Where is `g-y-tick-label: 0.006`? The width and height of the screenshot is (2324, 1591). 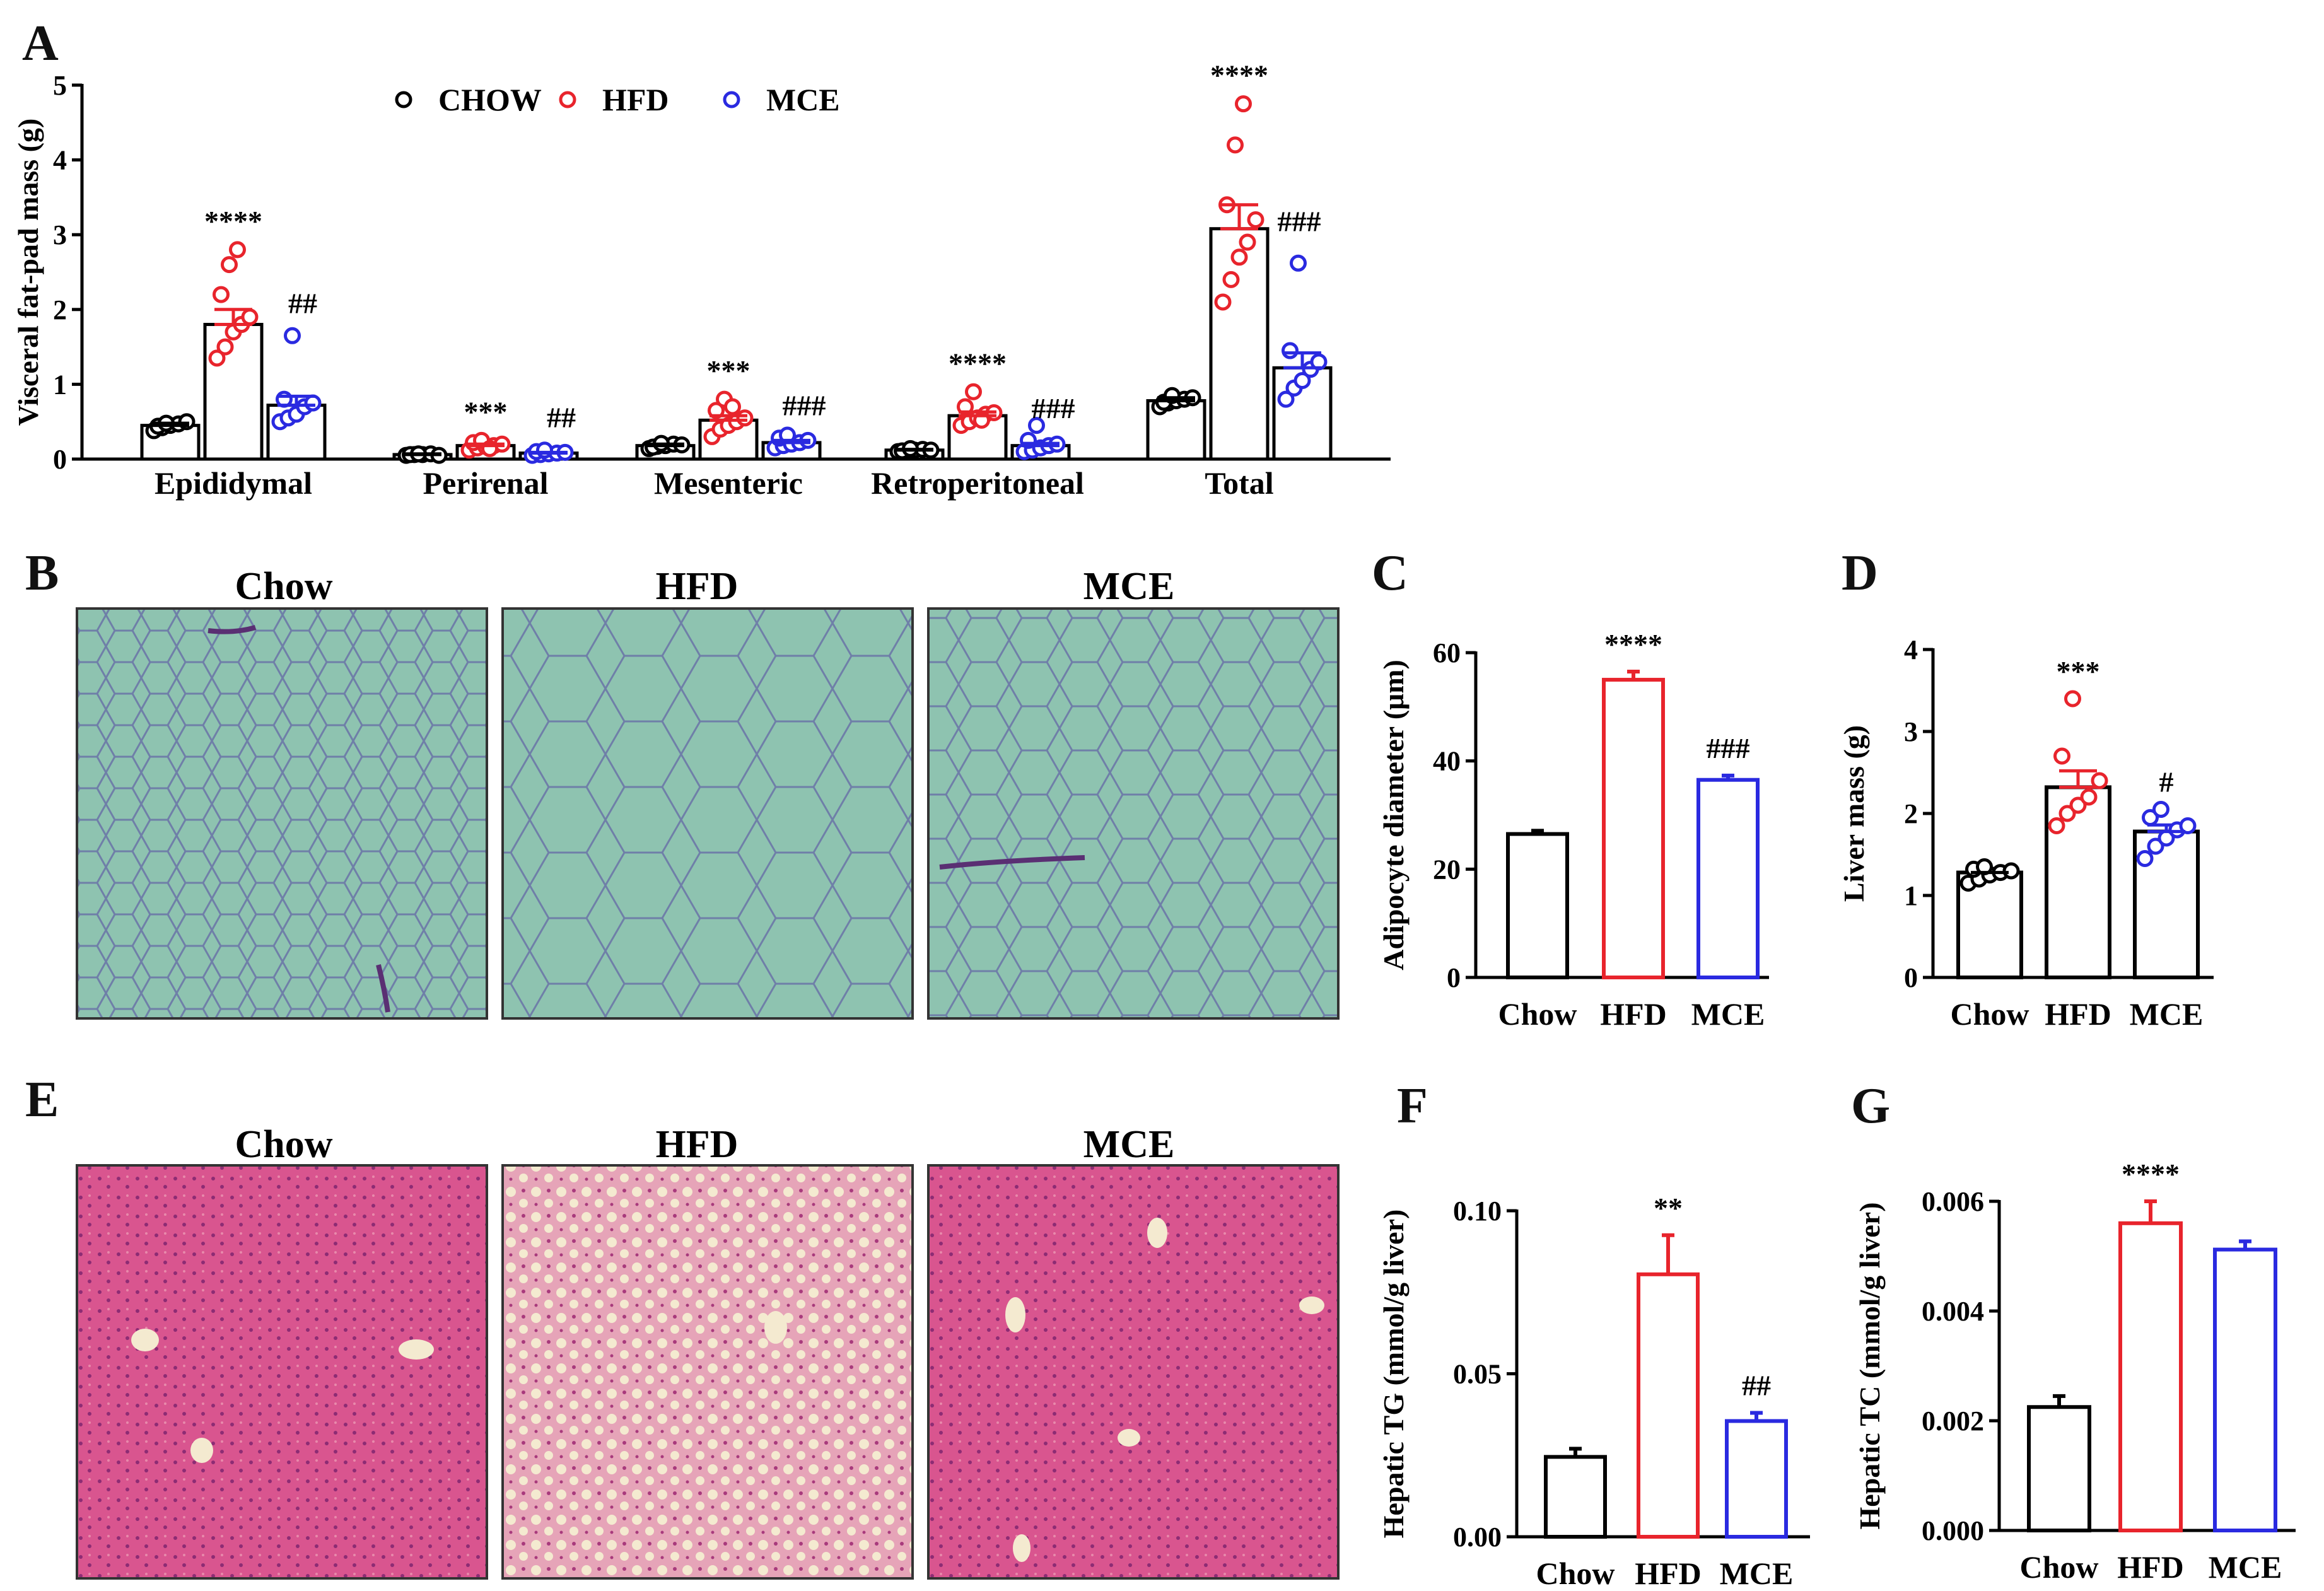 g-y-tick-label: 0.006 is located at coordinates (1953, 1201).